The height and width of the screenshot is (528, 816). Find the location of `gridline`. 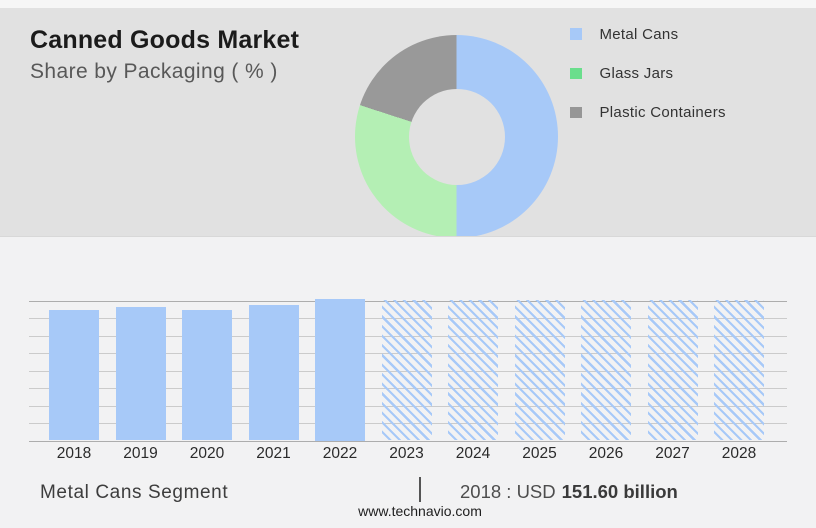

gridline is located at coordinates (408, 441).